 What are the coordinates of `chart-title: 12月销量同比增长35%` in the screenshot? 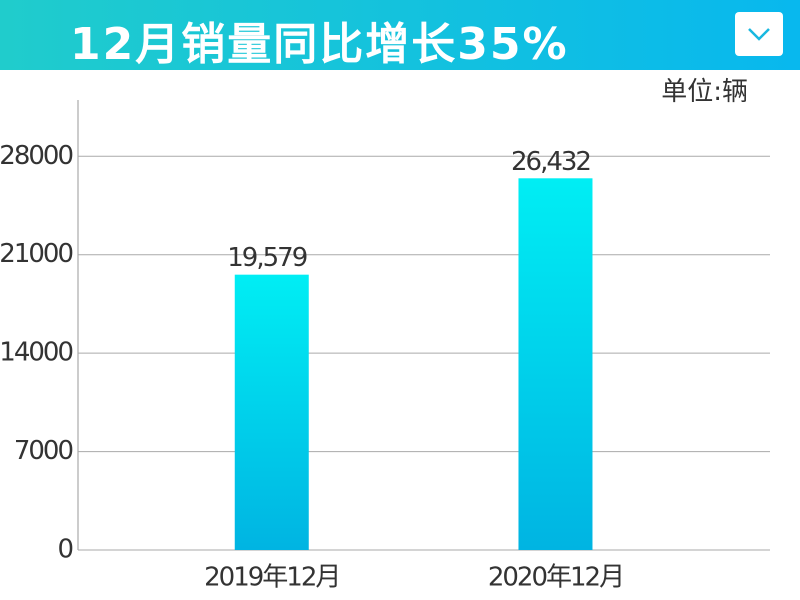 It's located at (319, 44).